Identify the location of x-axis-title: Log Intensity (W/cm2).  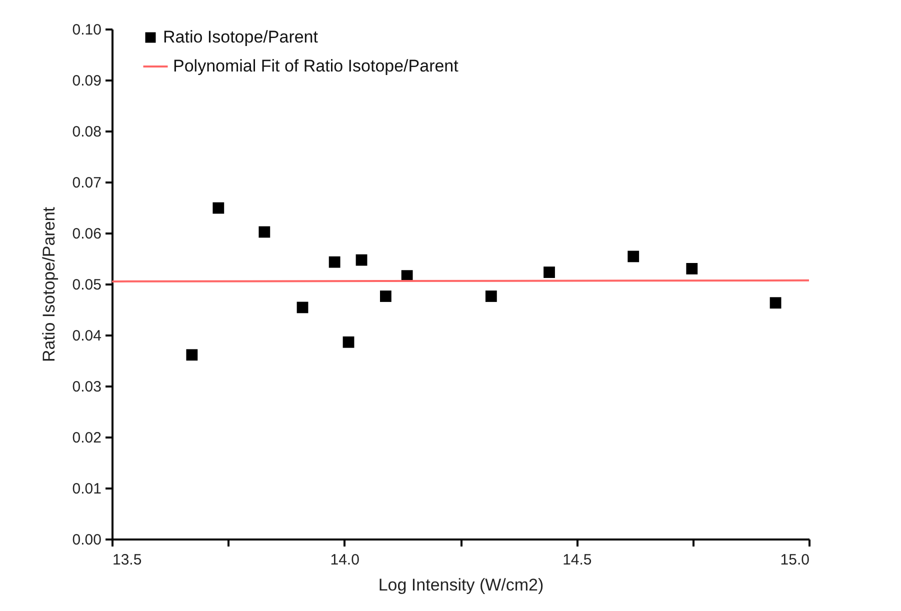
(461, 585).